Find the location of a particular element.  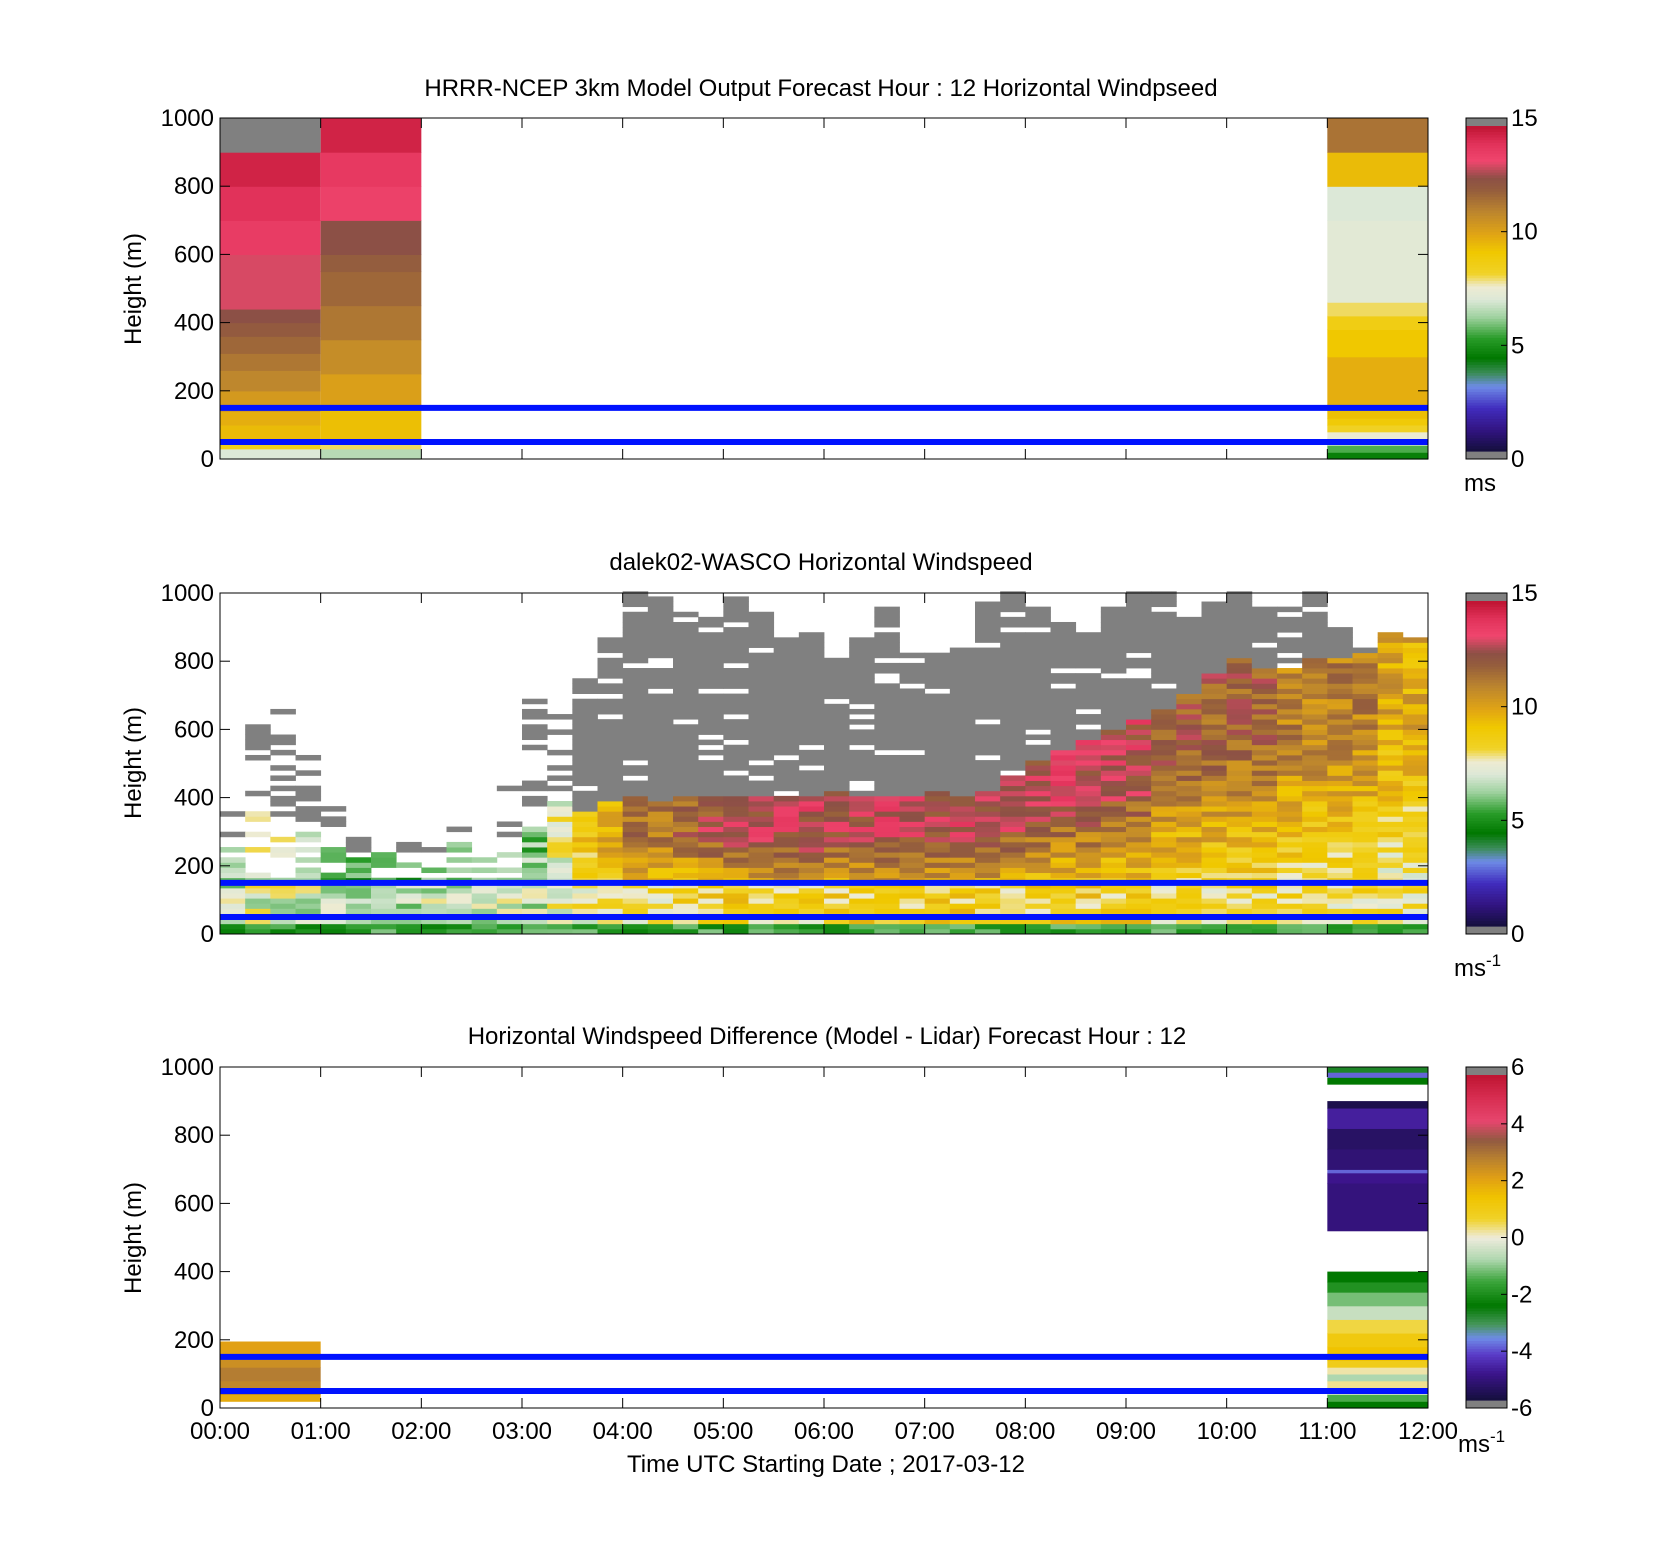

colorbar-tick-label: -6 is located at coordinates (1521, 1408).